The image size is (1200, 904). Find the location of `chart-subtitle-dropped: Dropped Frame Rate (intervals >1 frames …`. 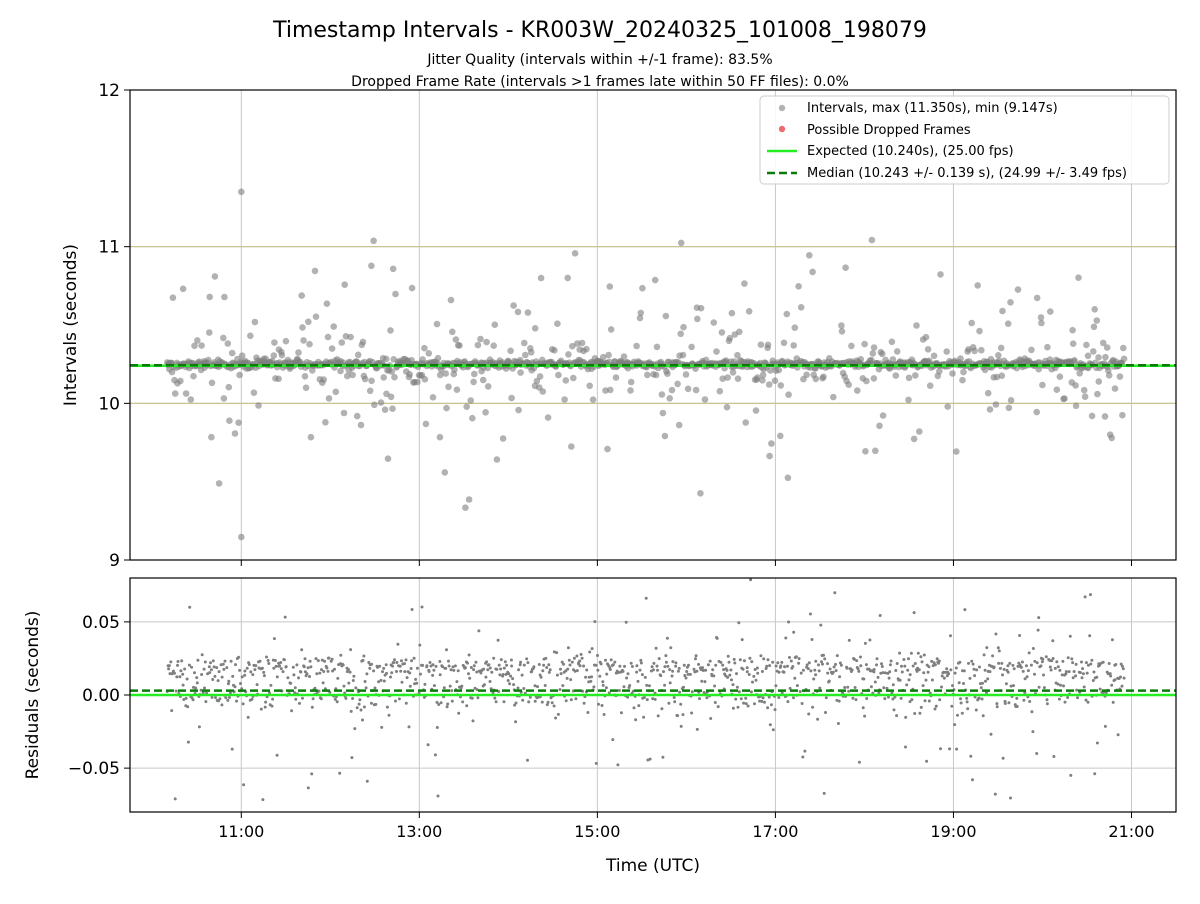

chart-subtitle-dropped: Dropped Frame Rate (intervals >1 frames … is located at coordinates (600, 82).